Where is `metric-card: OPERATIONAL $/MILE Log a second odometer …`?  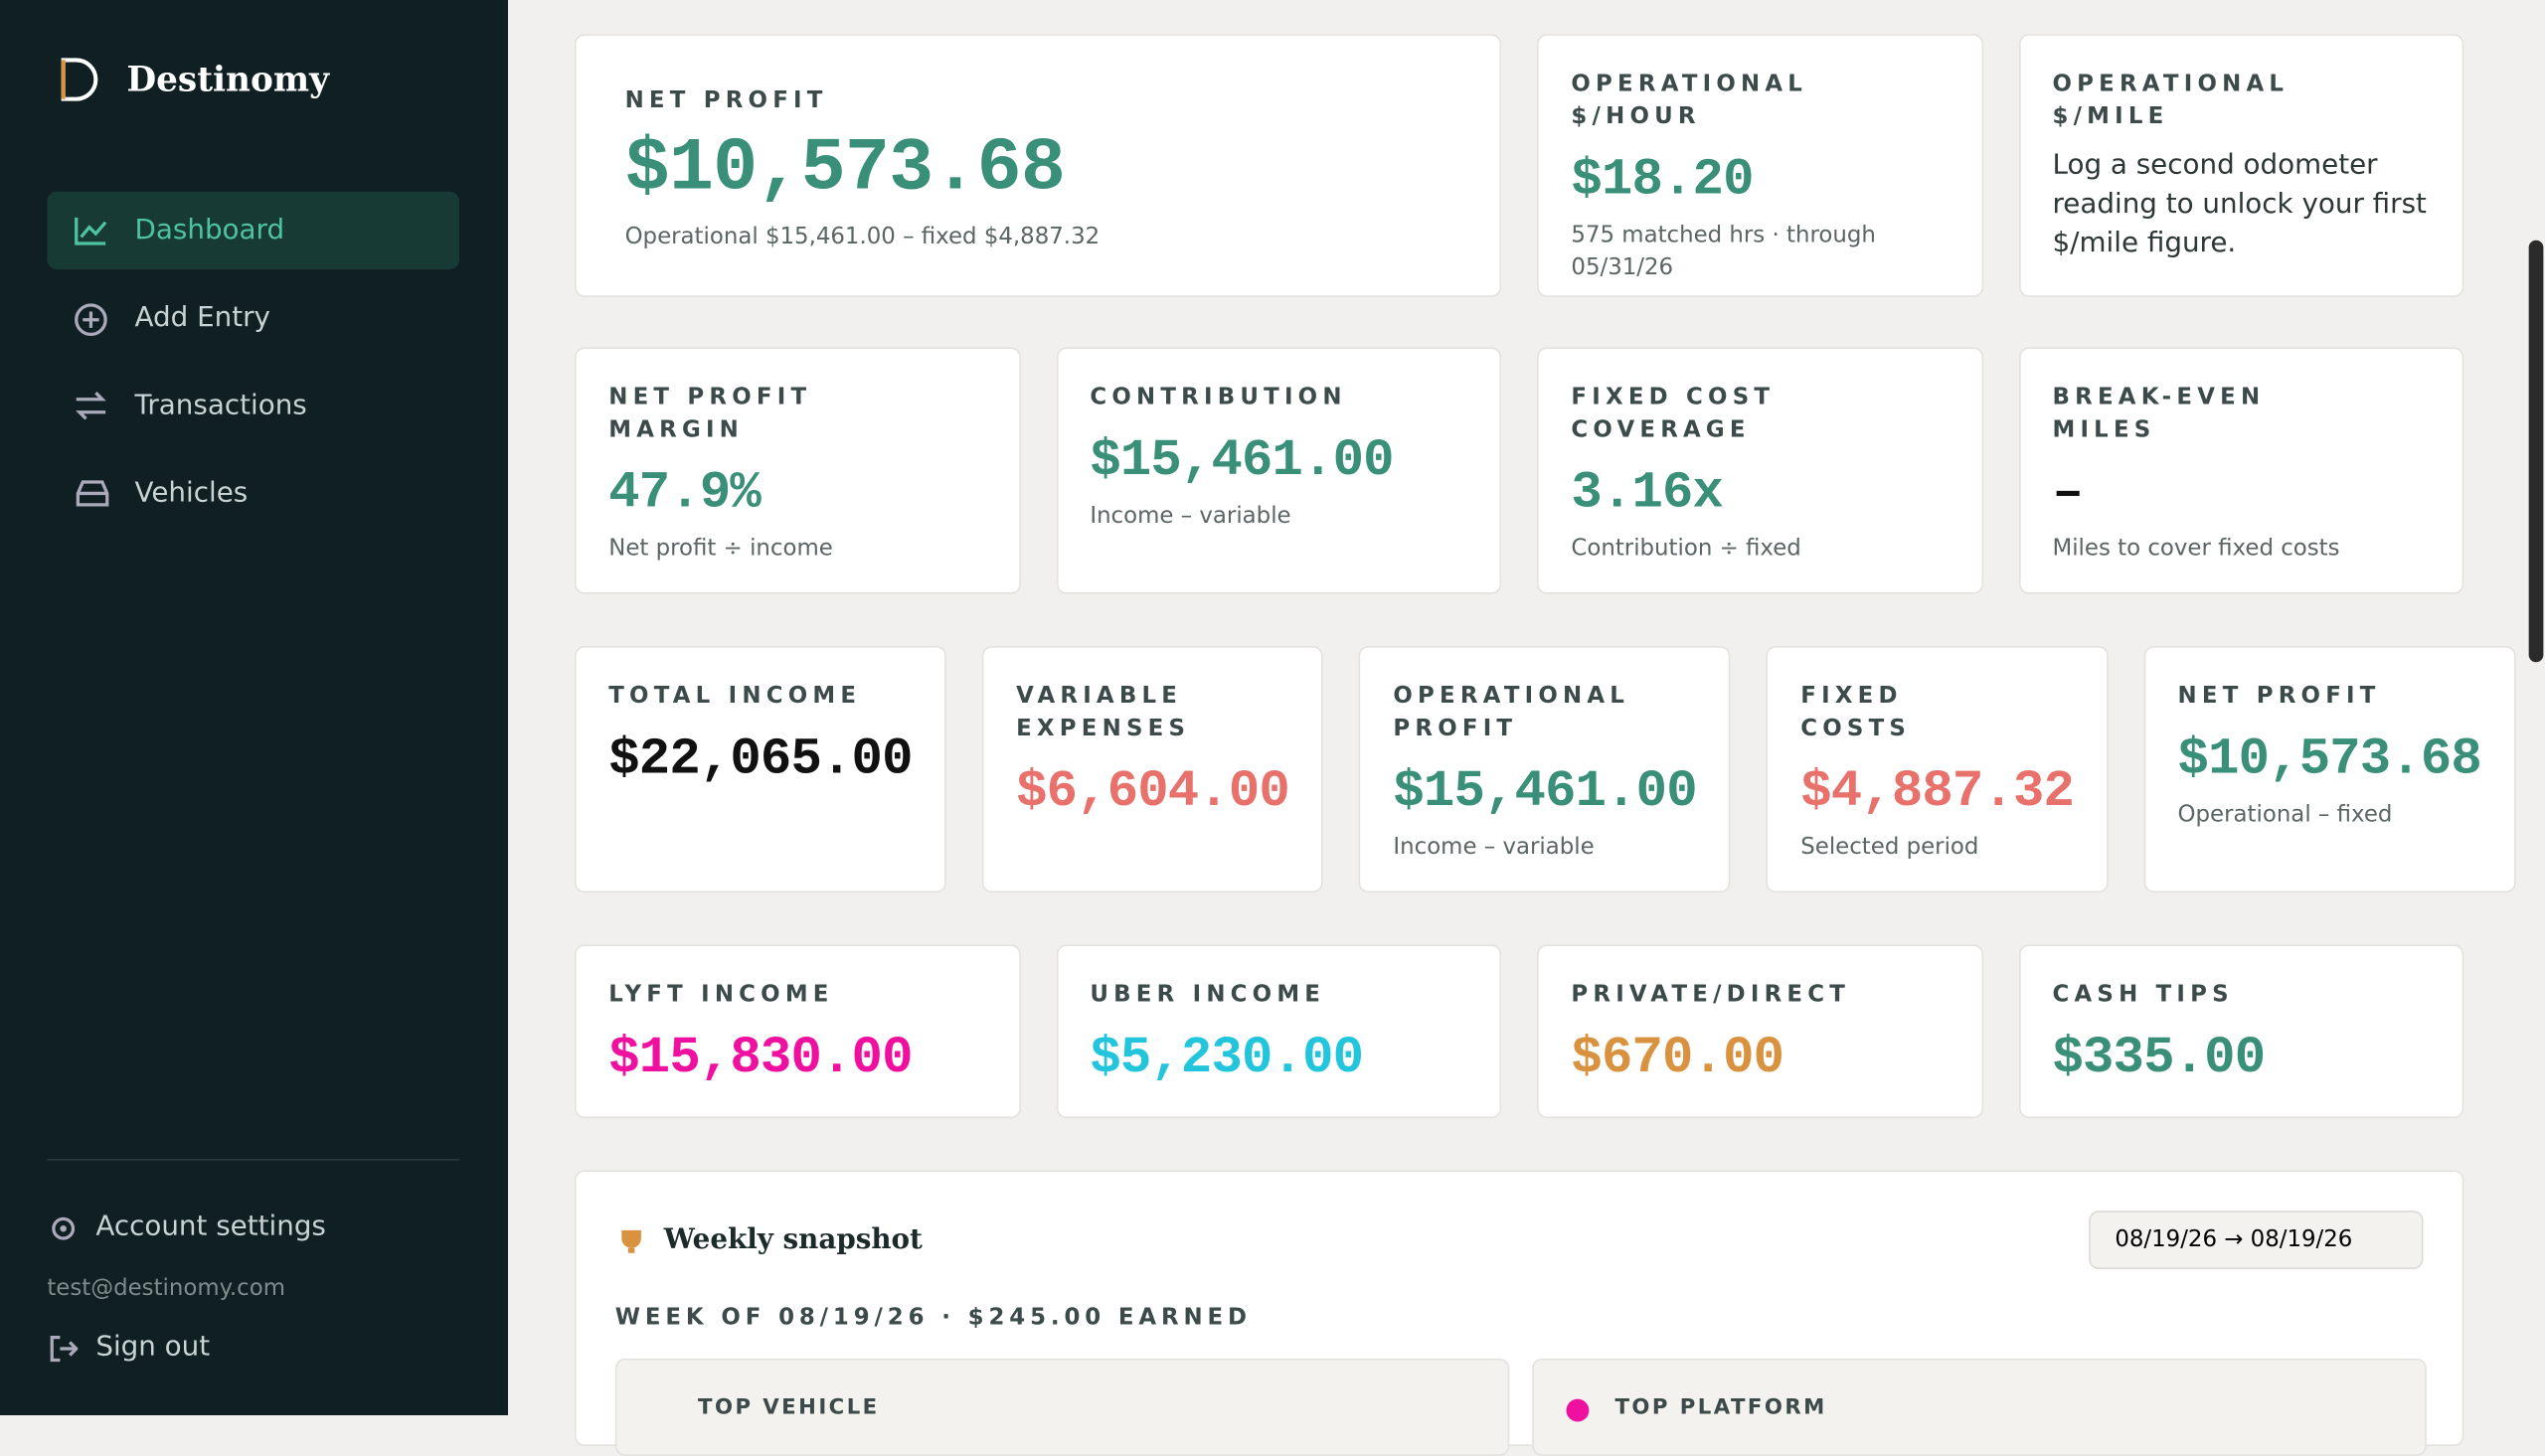
metric-card: OPERATIONAL $/MILE Log a second odometer … is located at coordinates (2241, 165).